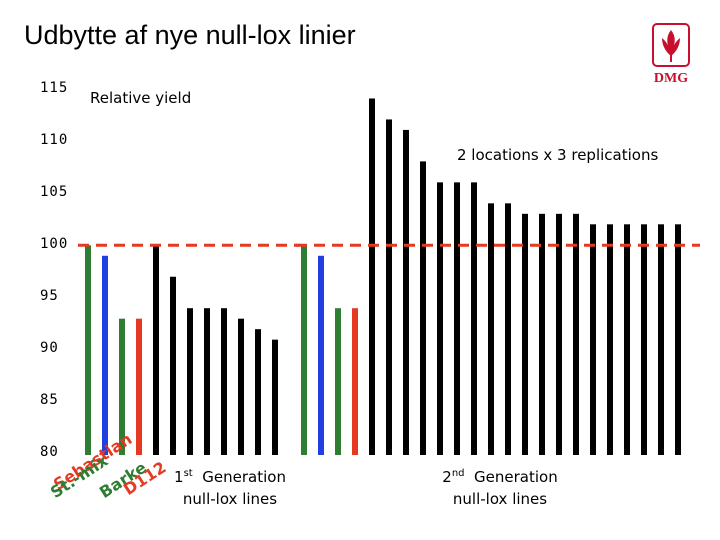 The image size is (720, 540). I want to click on second-gen-word: Generation, so click(516, 477).